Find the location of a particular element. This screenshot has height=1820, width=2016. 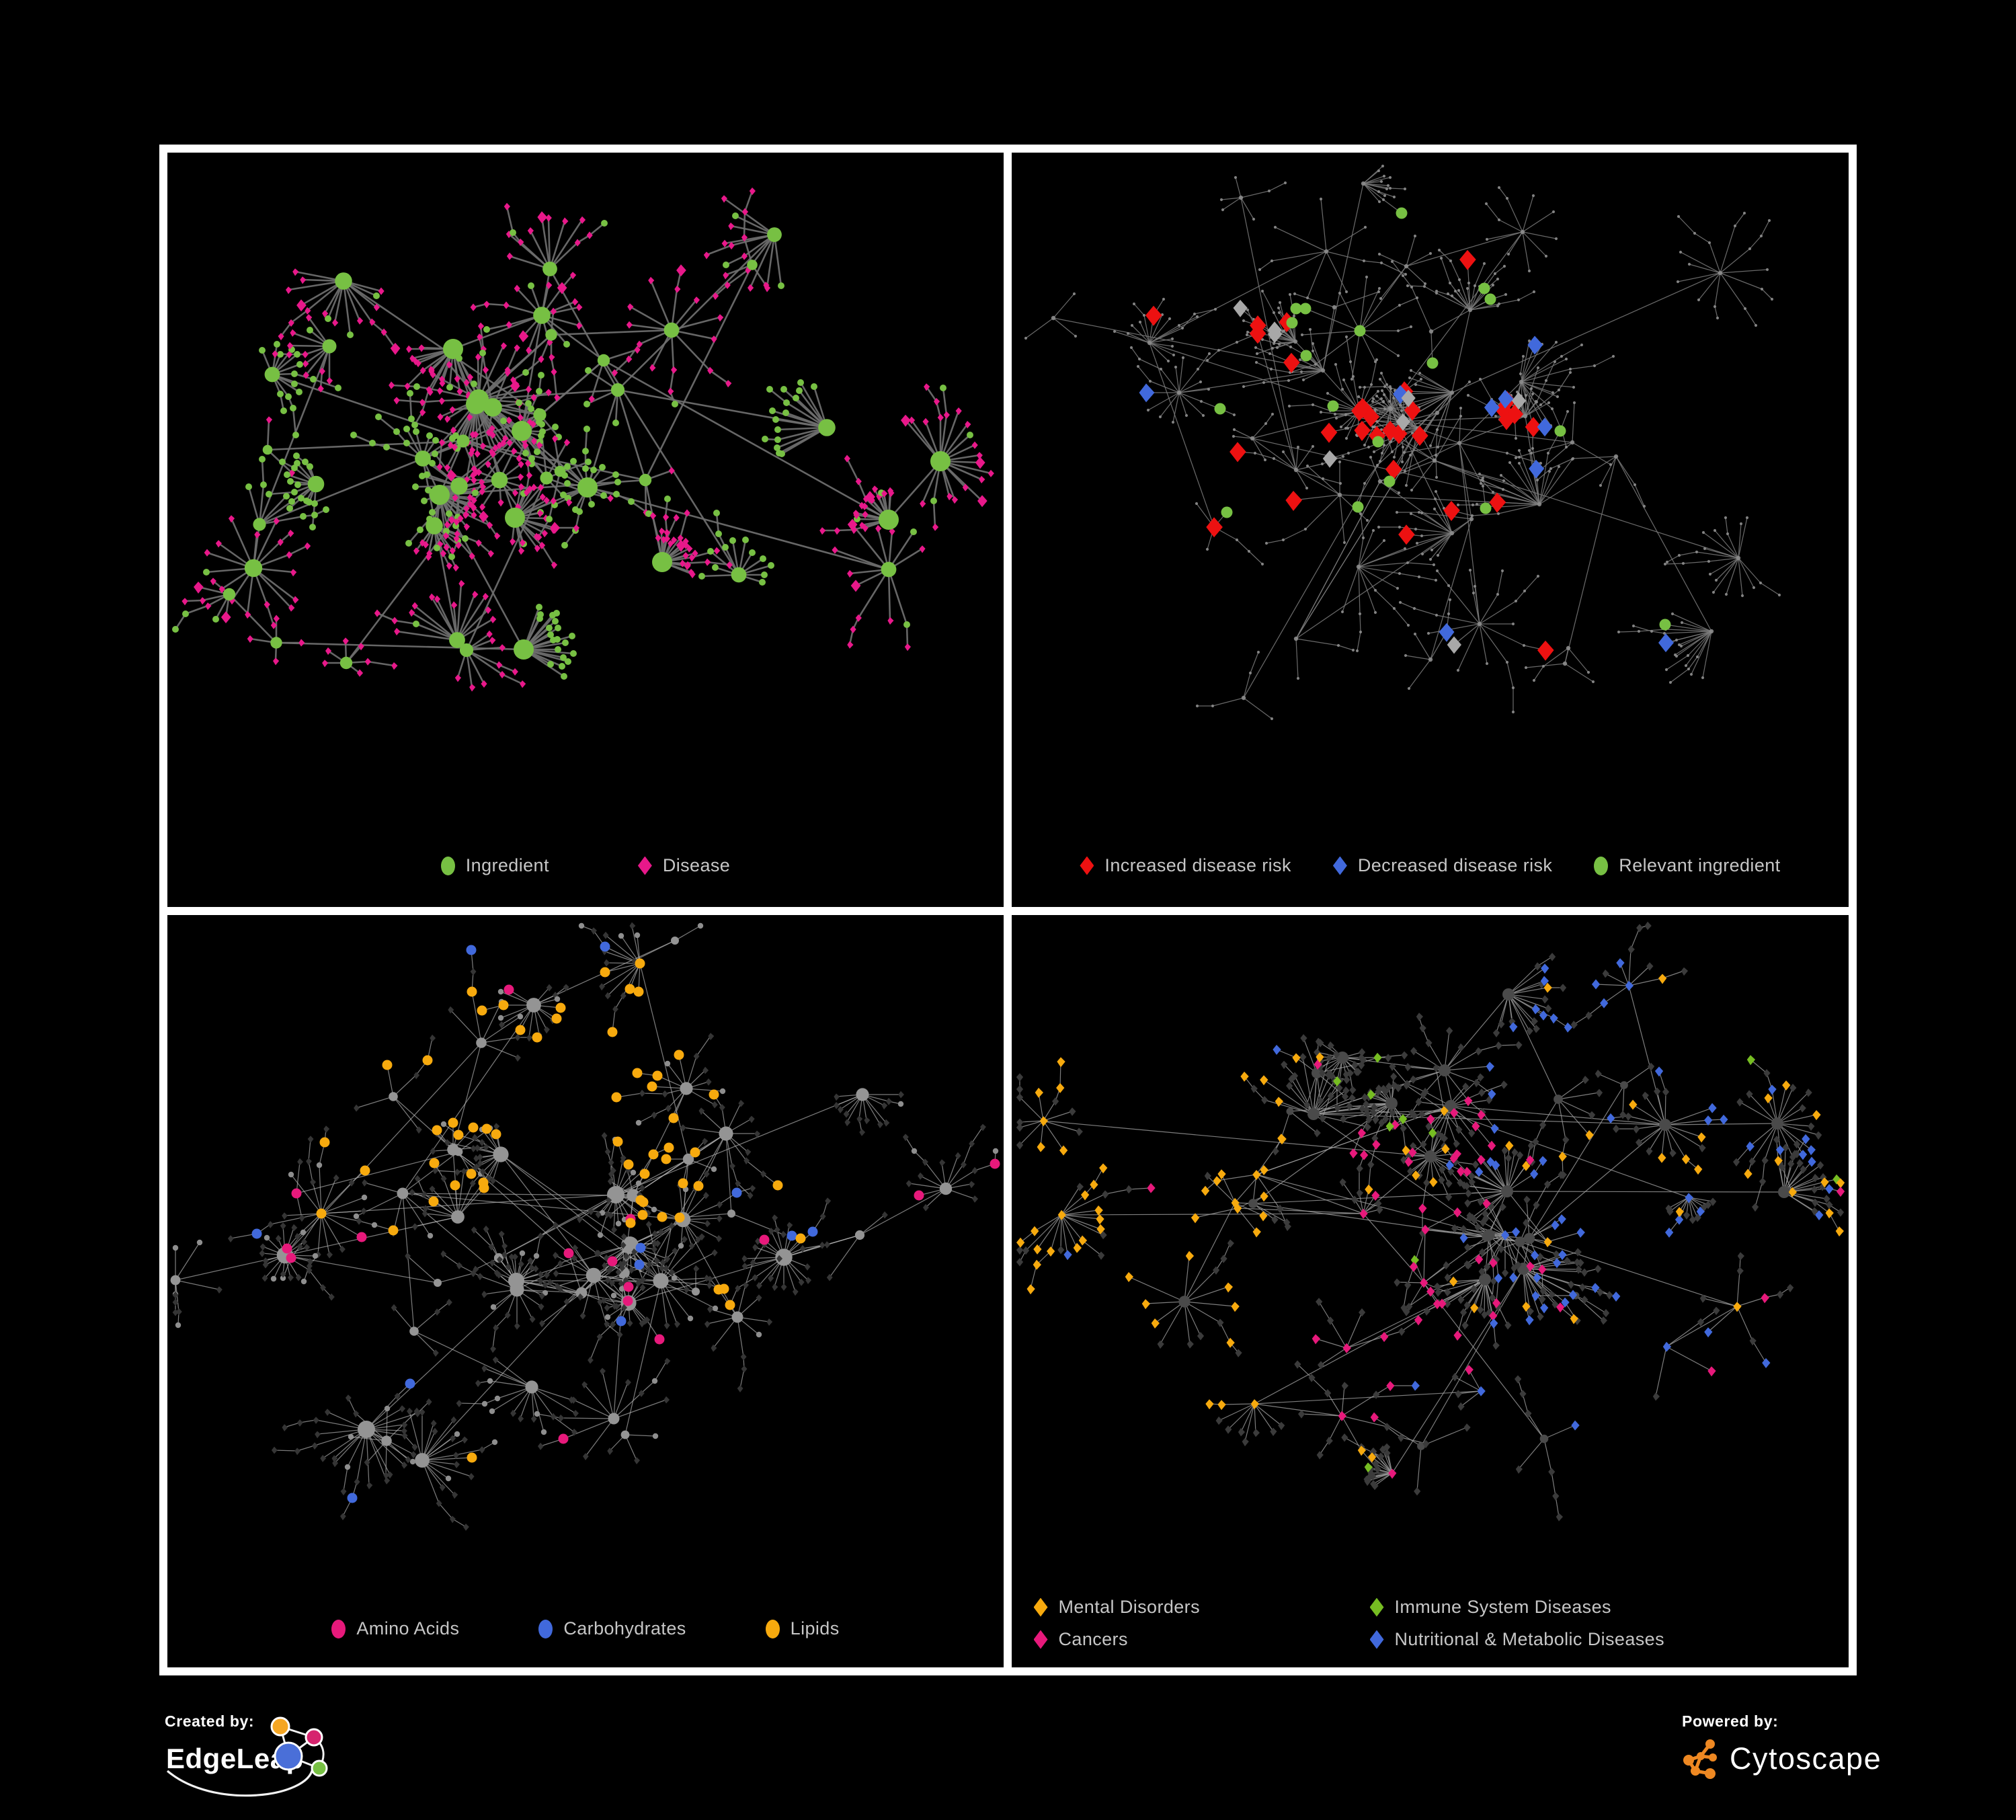

legend-item-nutritional-metabolic-diseases: Nutritional & Metabolic Diseases is located at coordinates (1598, 1639).